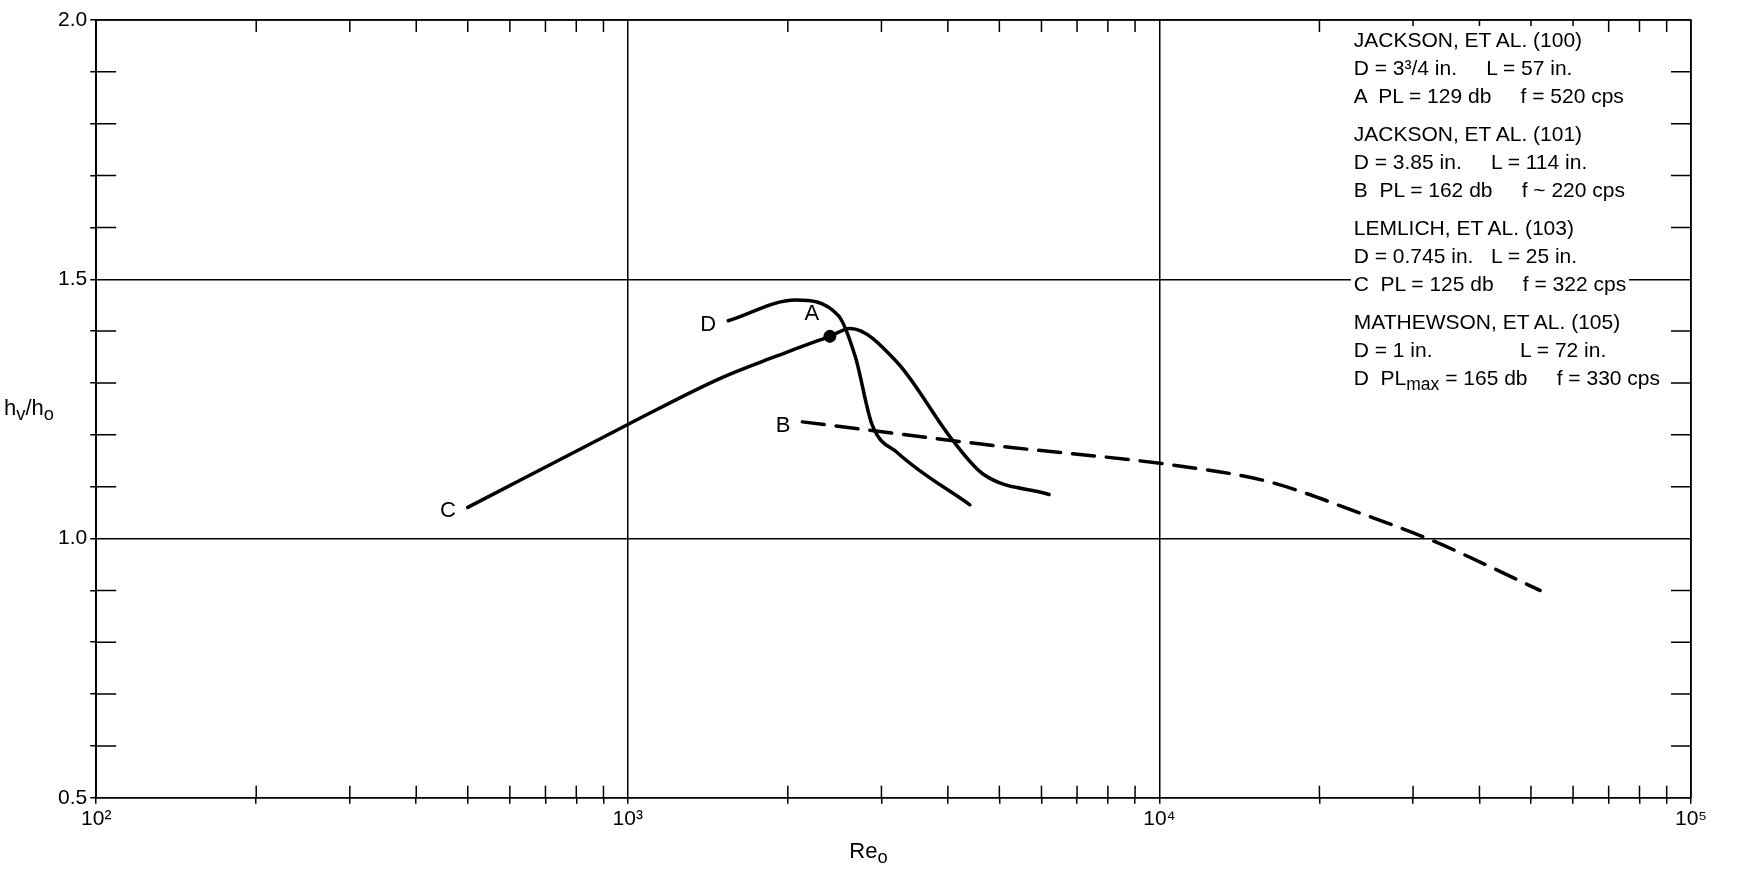  Describe the element at coordinates (72, 796) in the screenshot. I see `y-tick-label: 0.5` at that location.